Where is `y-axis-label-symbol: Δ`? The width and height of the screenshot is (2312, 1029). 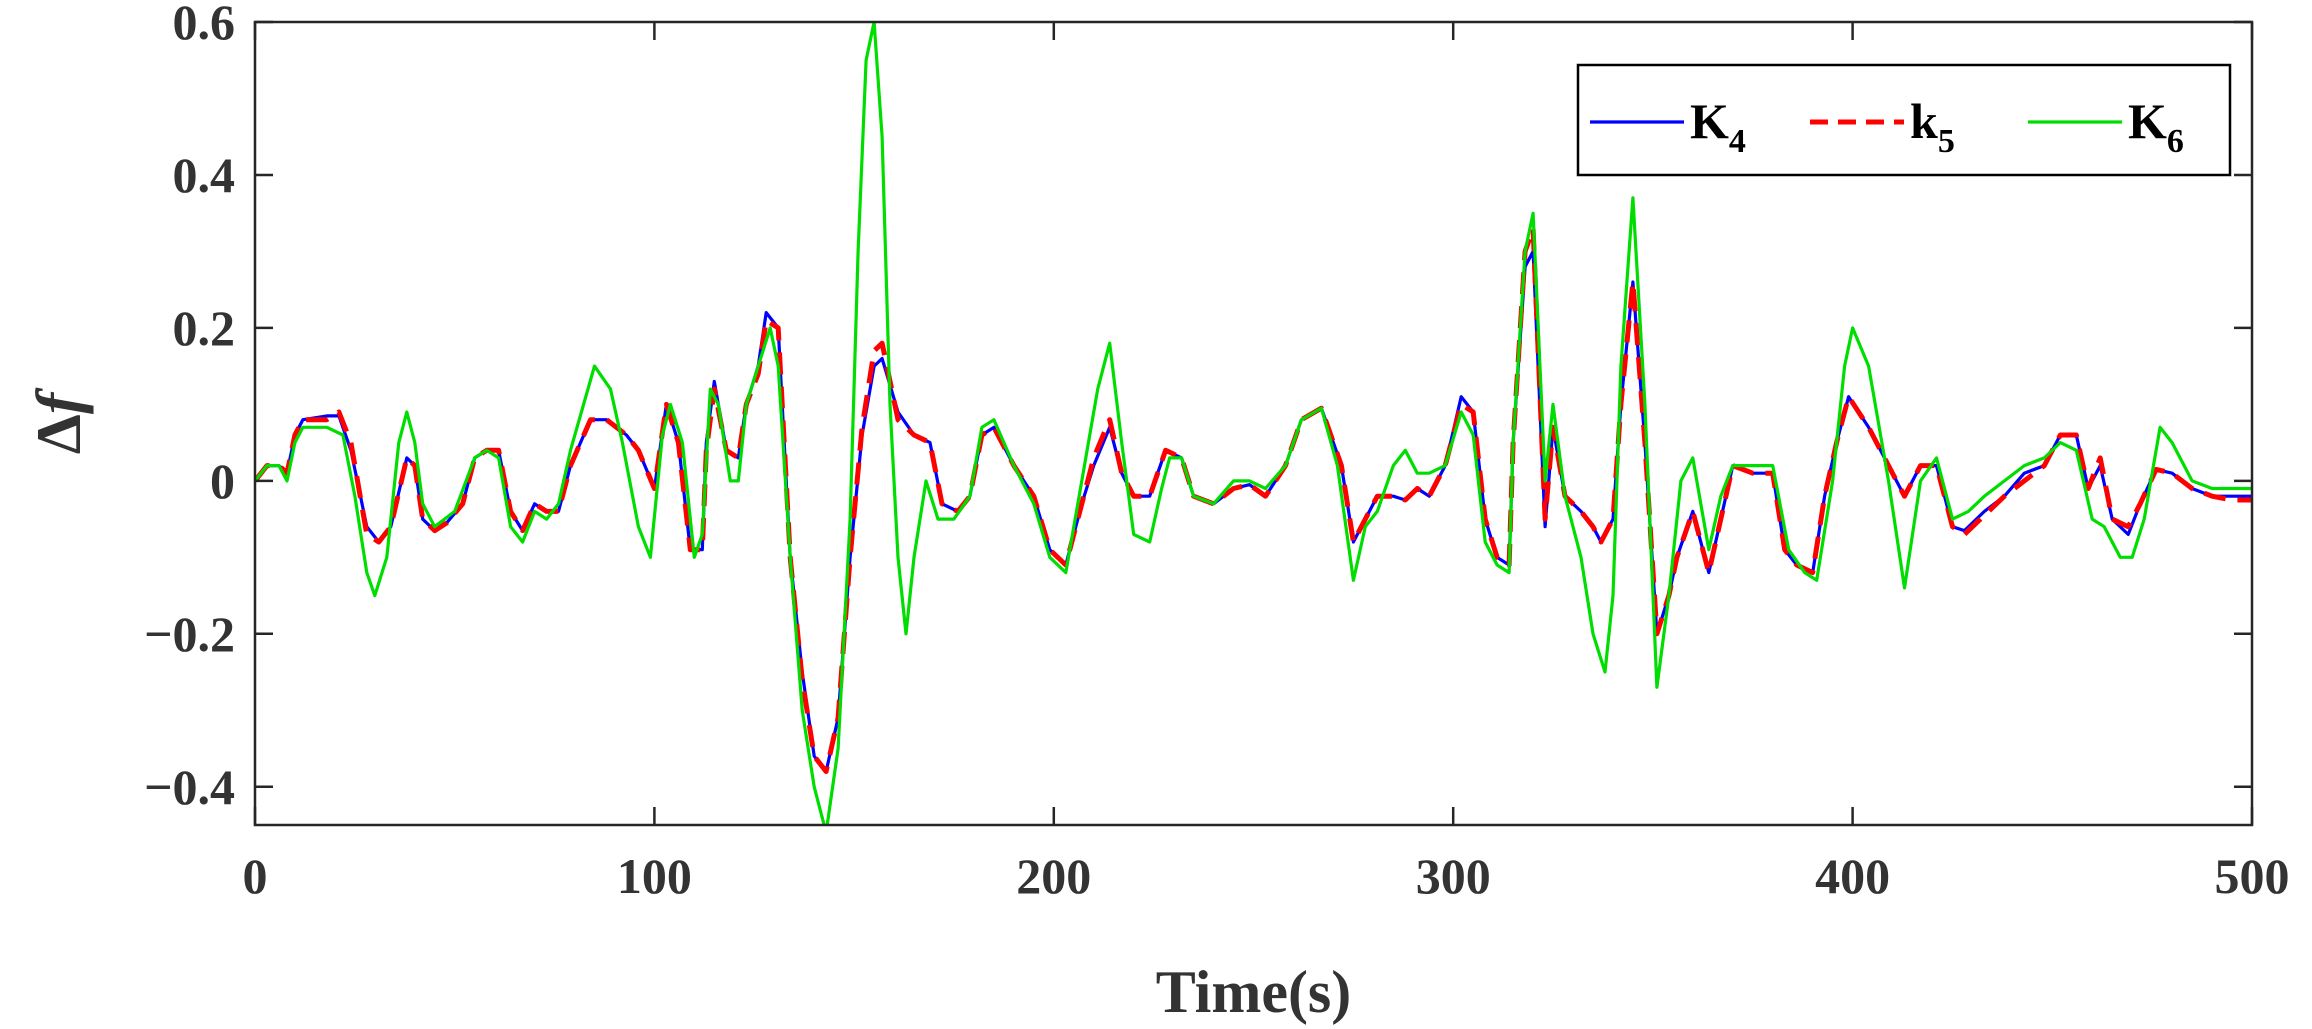 y-axis-label-symbol: Δ is located at coordinates (58, 434).